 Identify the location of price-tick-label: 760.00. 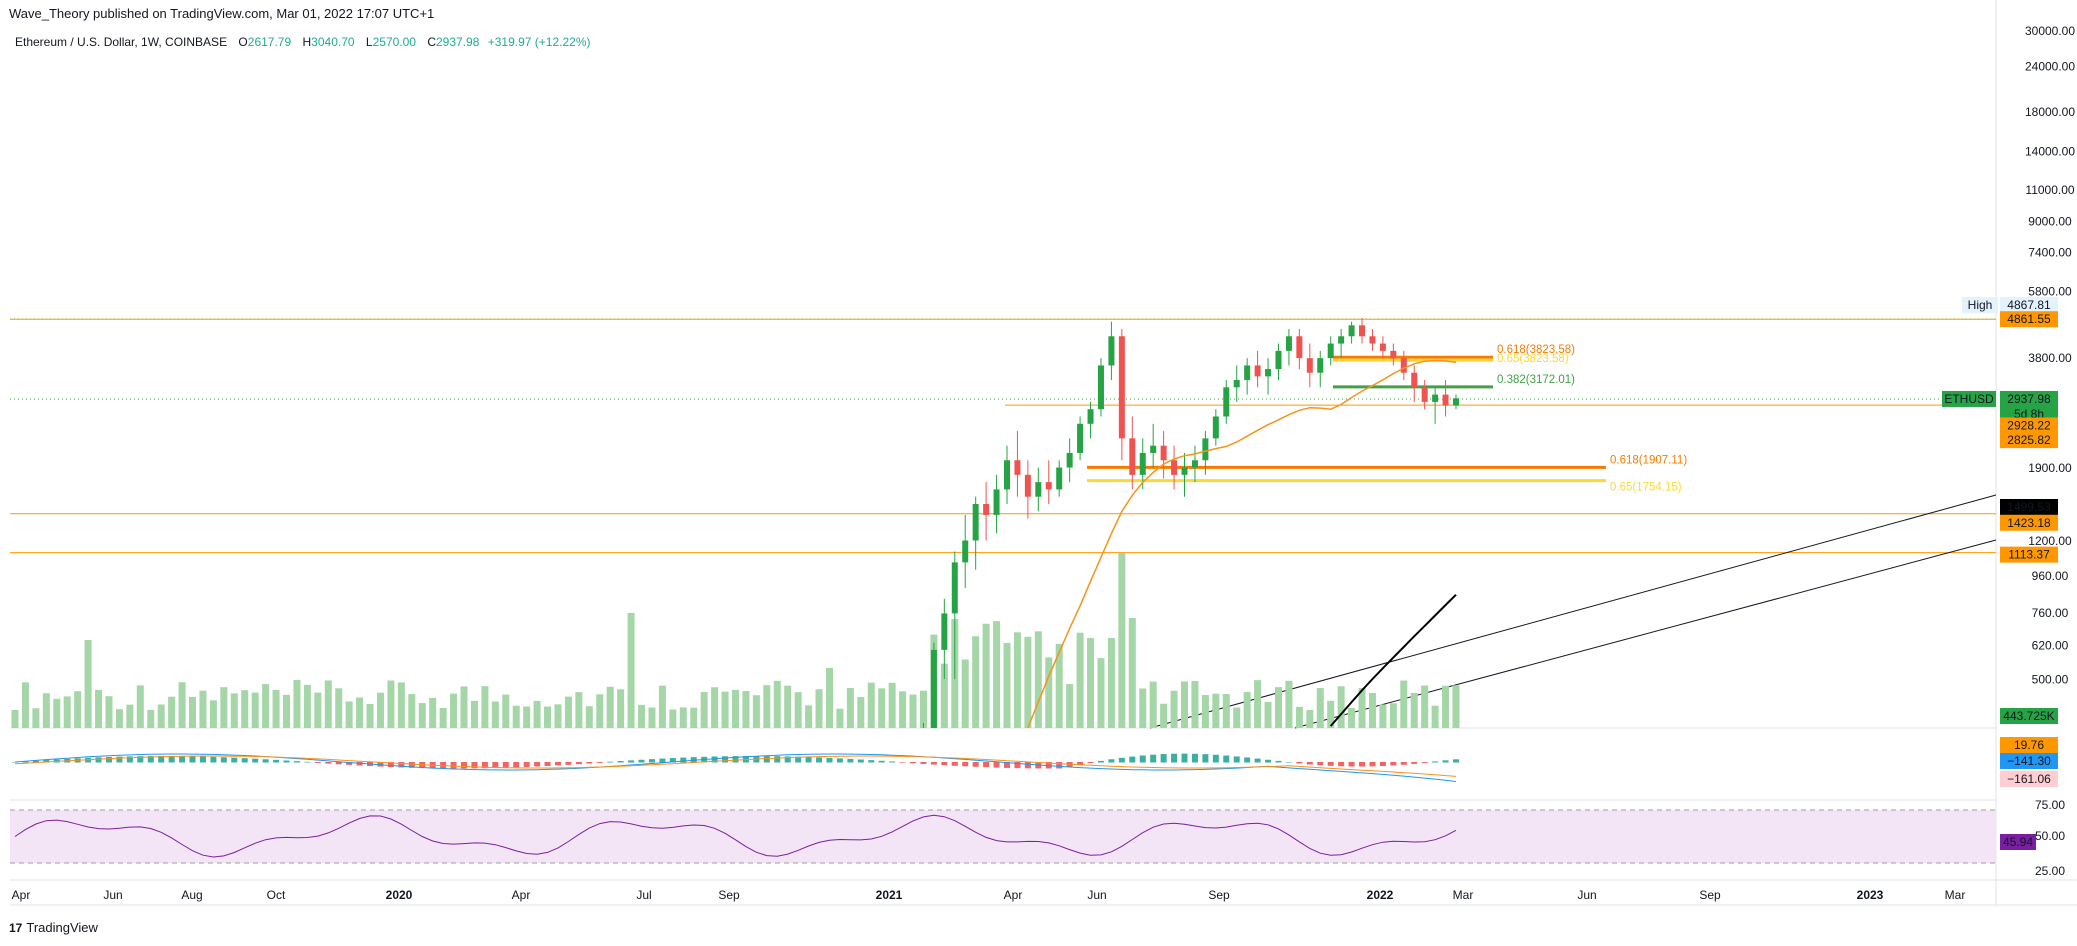
(2050, 613).